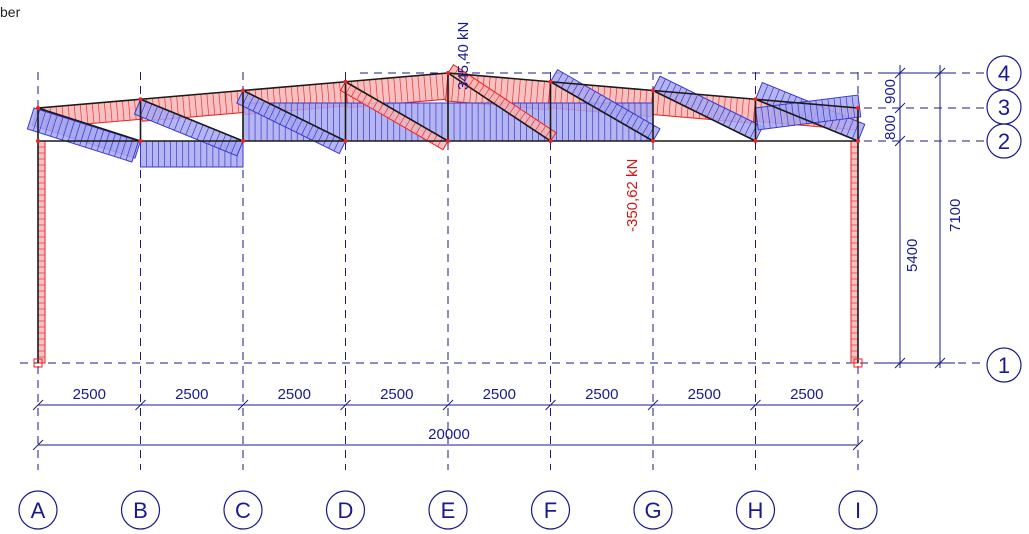 Image resolution: width=1029 pixels, height=534 pixels. What do you see at coordinates (449, 434) in the screenshot?
I see `dim-total-span: 20000` at bounding box center [449, 434].